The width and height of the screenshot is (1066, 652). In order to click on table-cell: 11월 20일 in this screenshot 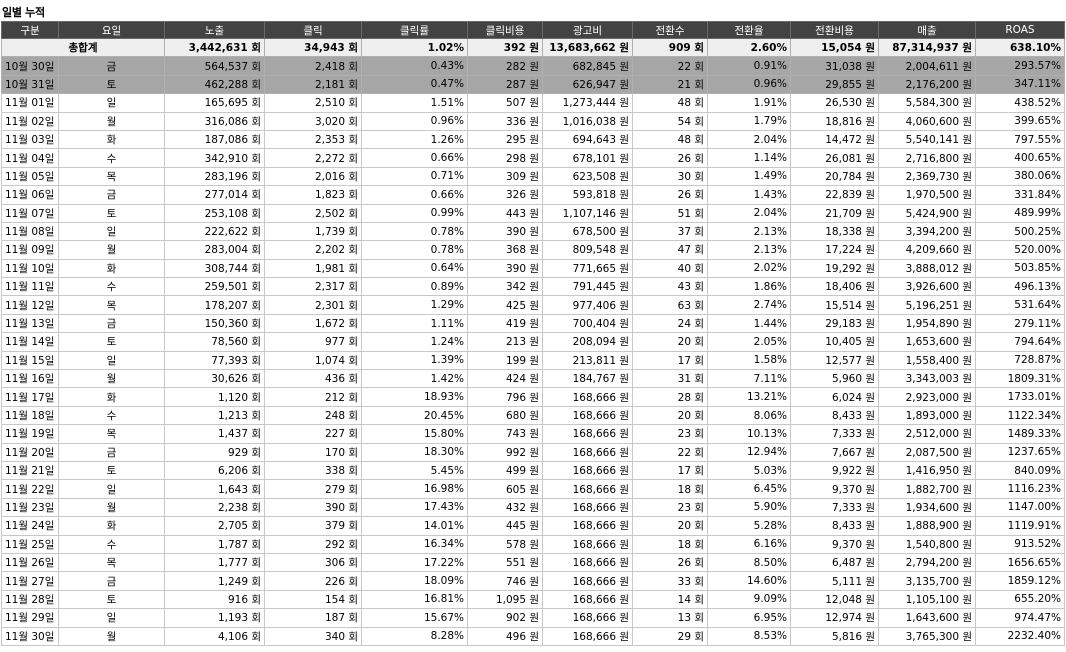, I will do `click(30, 452)`.